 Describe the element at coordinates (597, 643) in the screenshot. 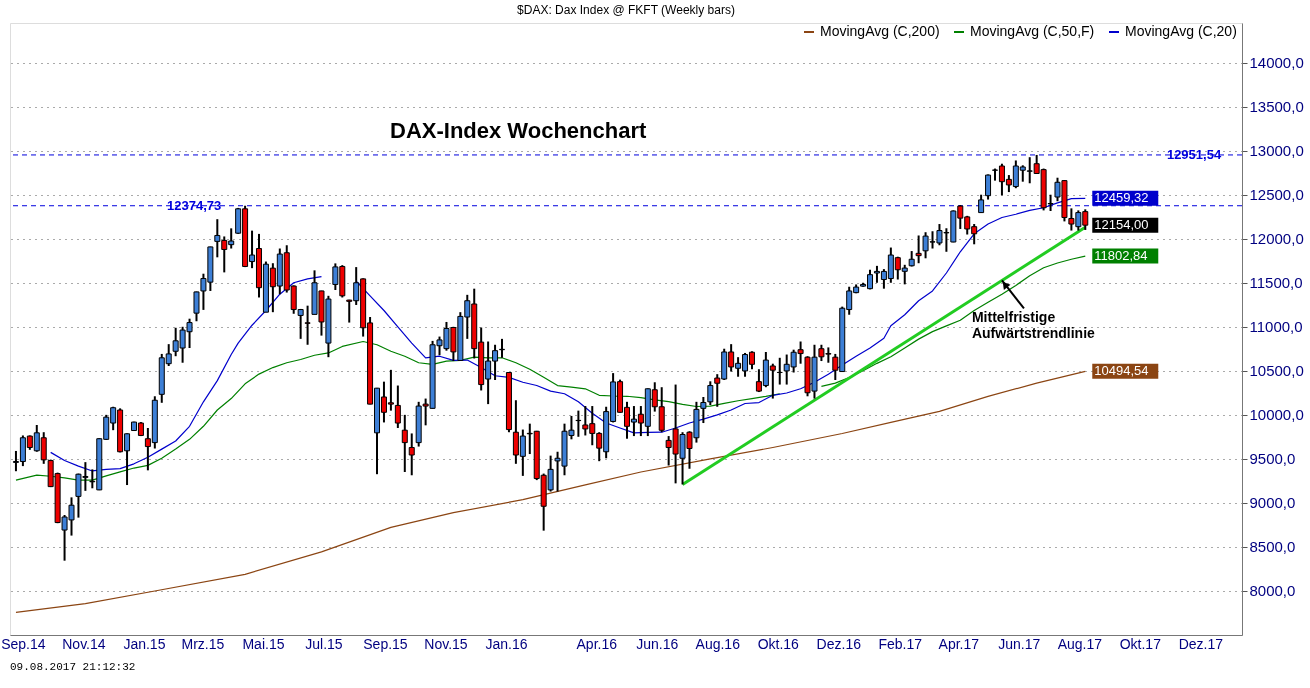

I see `x-tick-label: Apr.16` at that location.